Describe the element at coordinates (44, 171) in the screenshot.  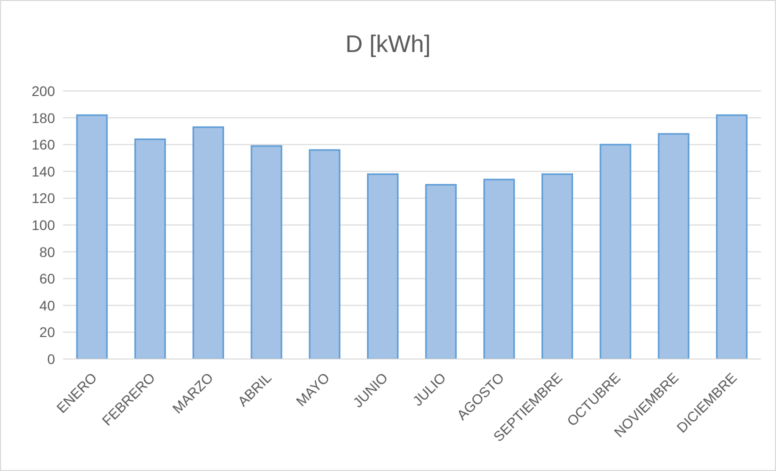
I see `y-tick-label: 140` at that location.